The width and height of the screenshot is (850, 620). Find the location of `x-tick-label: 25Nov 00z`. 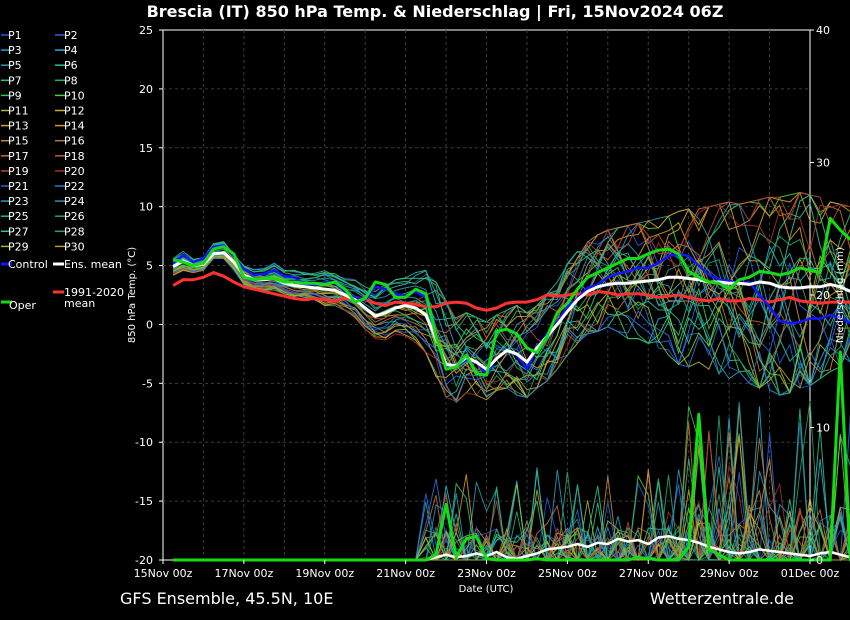

x-tick-label: 25Nov 00z is located at coordinates (567, 573).